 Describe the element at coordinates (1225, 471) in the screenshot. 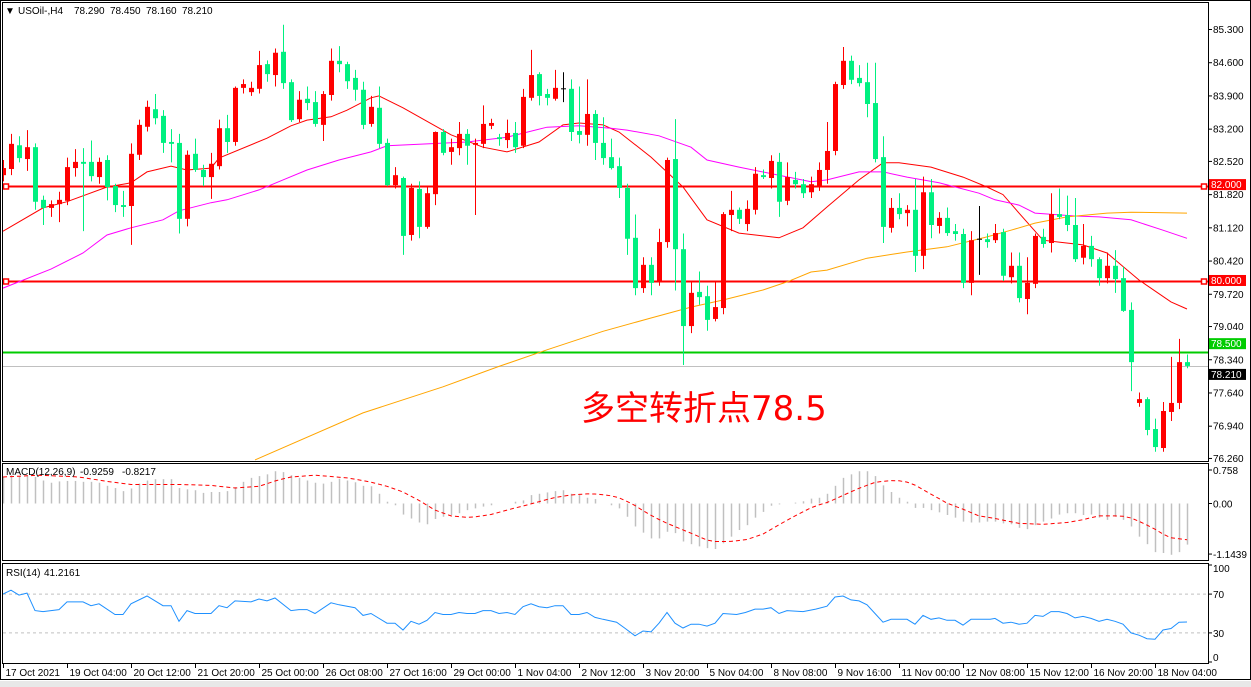

I see `macd-tick-label: 0.758` at that location.